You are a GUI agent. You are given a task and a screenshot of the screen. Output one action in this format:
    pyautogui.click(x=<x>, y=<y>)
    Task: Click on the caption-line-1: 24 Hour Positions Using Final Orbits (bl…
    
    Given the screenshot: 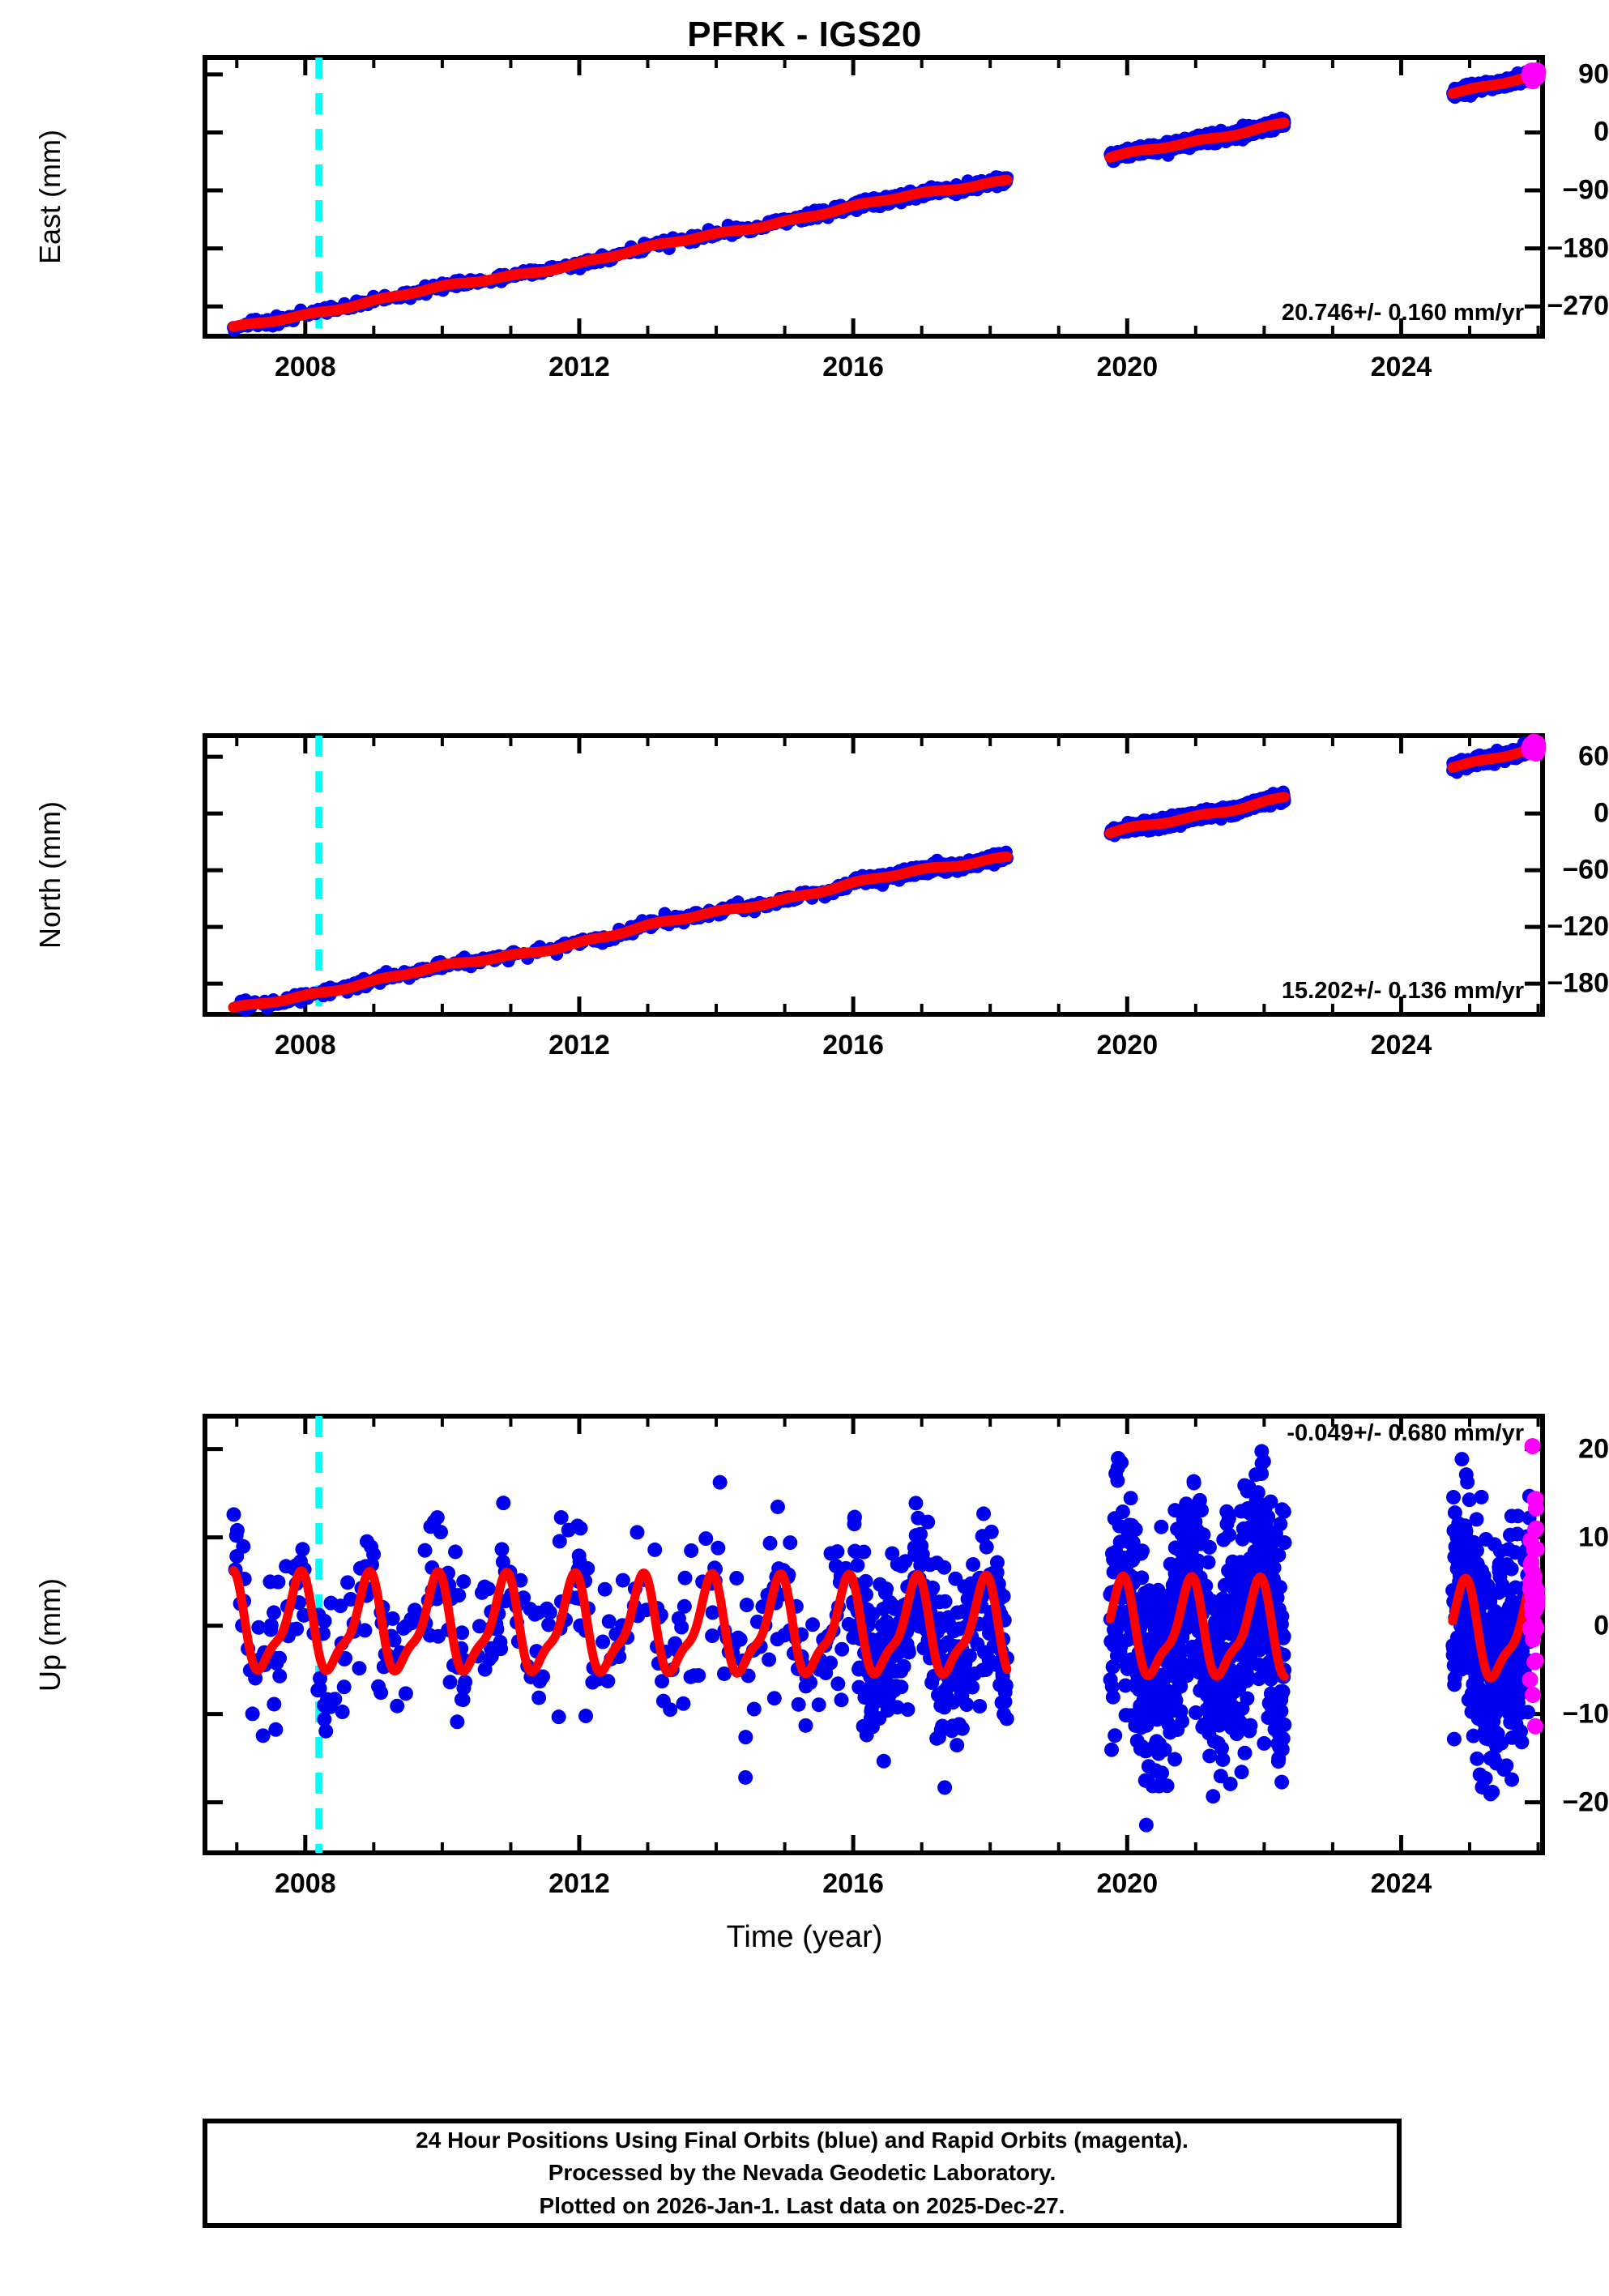 What is the action you would take?
    pyautogui.click(x=802, y=2140)
    